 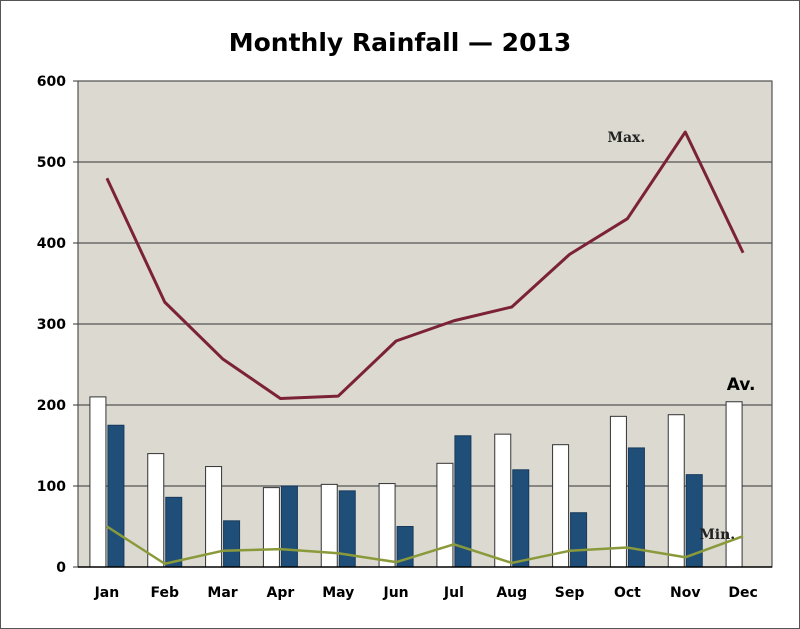 I want to click on x-tick-label: Jun, so click(x=396, y=593).